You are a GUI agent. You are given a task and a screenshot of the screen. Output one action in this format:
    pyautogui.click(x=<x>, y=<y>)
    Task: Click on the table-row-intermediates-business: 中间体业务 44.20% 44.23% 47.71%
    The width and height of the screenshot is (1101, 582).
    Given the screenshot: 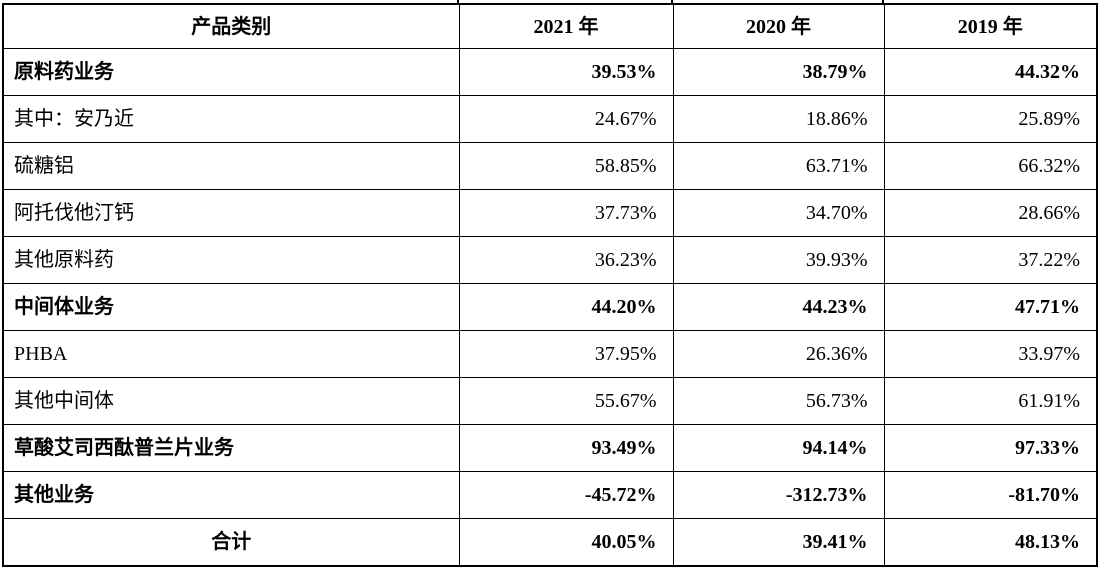 What is the action you would take?
    pyautogui.click(x=550, y=307)
    